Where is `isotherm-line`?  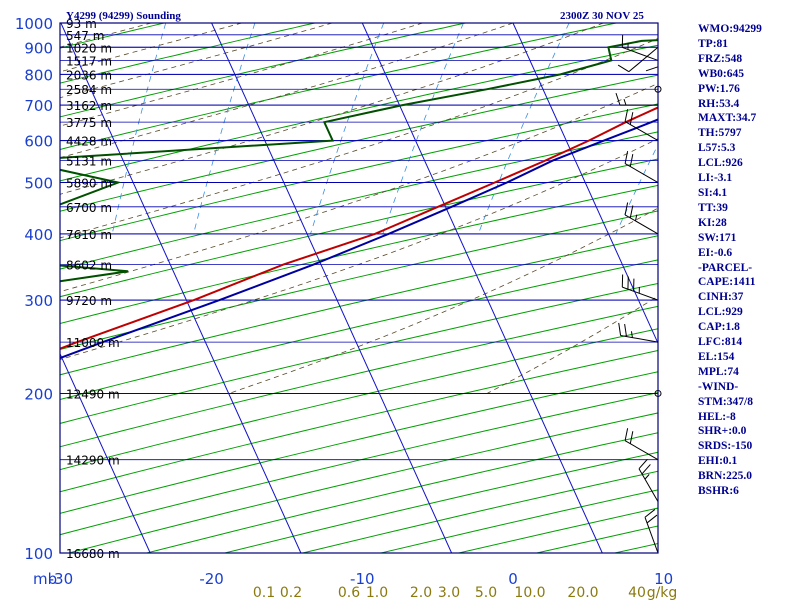 isotherm-line is located at coordinates (585, 184).